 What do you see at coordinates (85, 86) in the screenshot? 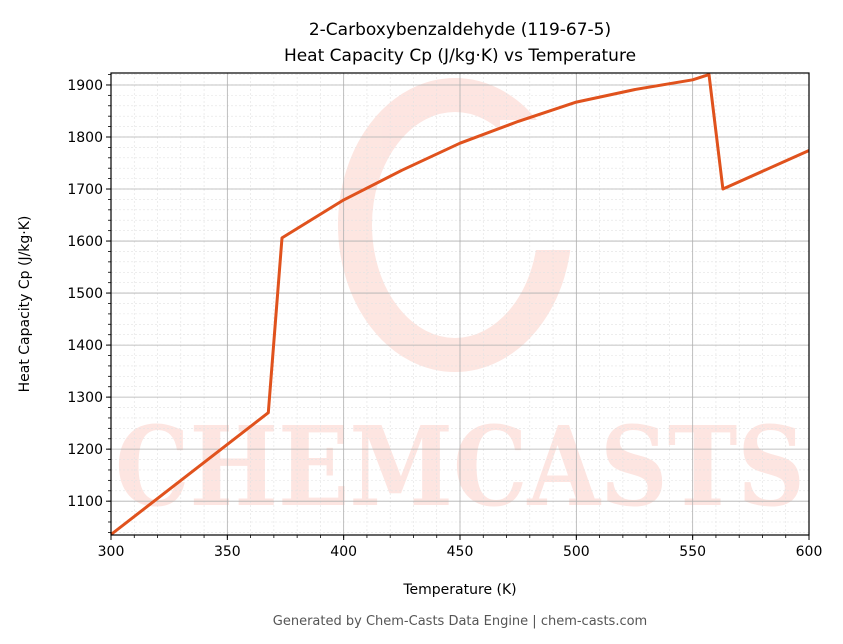
I see `y-tick-label: 1900` at bounding box center [85, 86].